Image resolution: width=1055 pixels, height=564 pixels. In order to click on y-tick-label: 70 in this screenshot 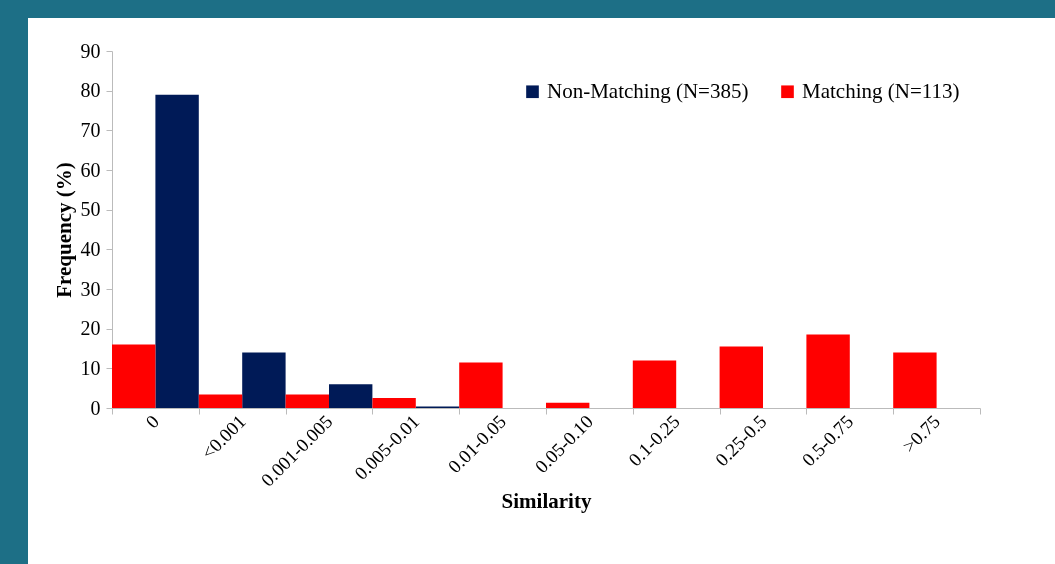, I will do `click(90, 129)`.